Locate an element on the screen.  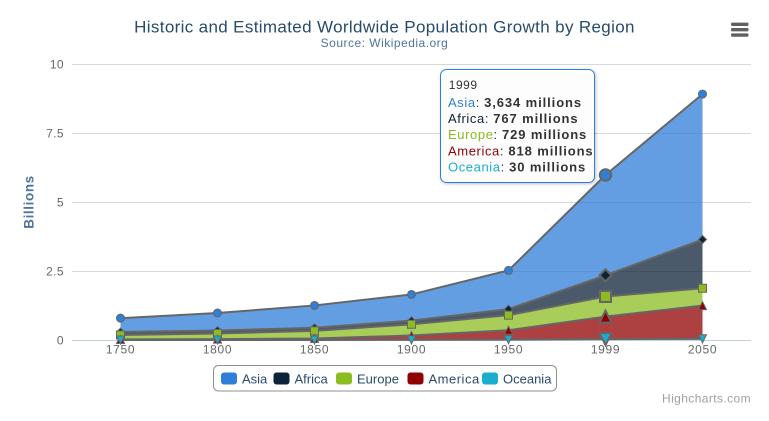
svg-text: 2050 is located at coordinates (702, 350).